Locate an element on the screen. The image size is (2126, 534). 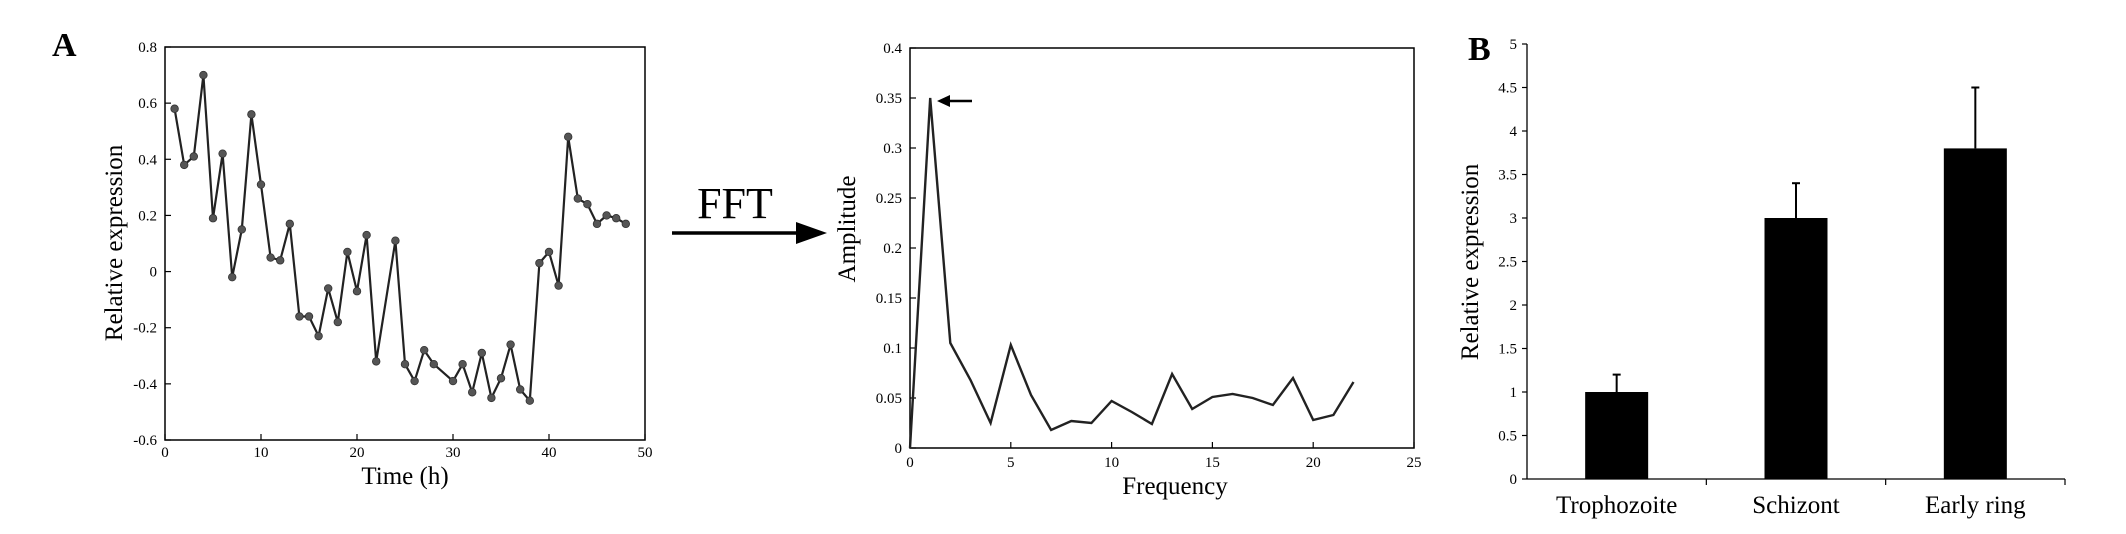
y-tick-label: 0.8 is located at coordinates (147, 48).